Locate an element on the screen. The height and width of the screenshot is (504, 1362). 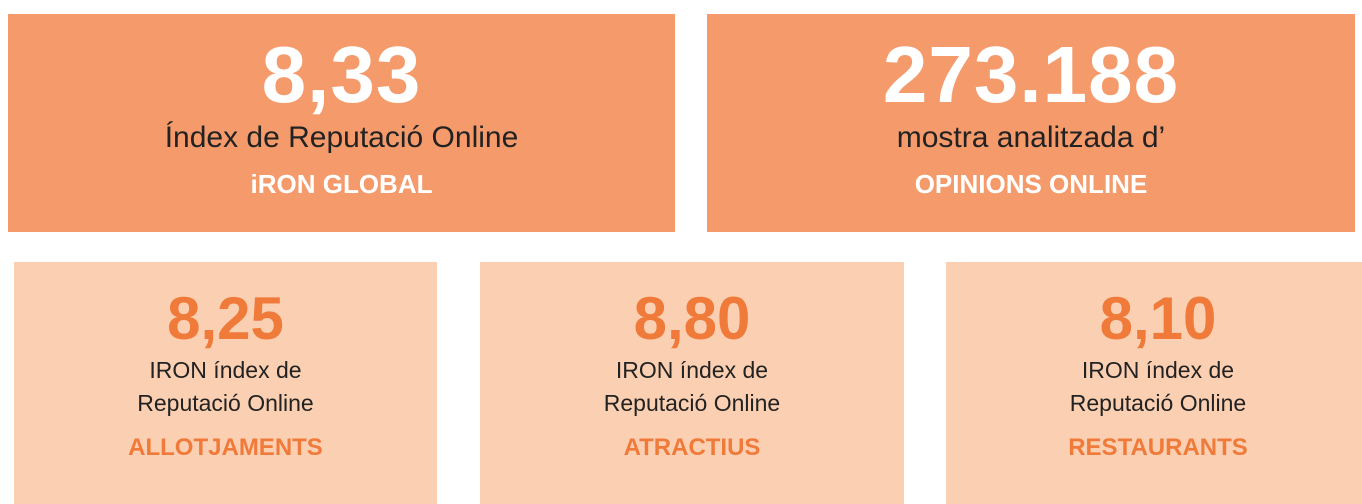
label: mostra analitzada d’ is located at coordinates (1031, 137).